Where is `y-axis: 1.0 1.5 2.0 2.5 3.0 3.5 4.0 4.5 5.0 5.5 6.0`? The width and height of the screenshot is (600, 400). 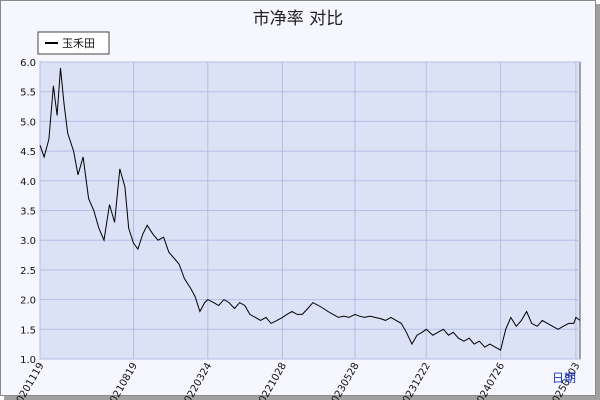 y-axis: 1.0 1.5 2.0 2.5 3.0 3.5 4.0 4.5 5.0 5.5 6.0 is located at coordinates (28, 212).